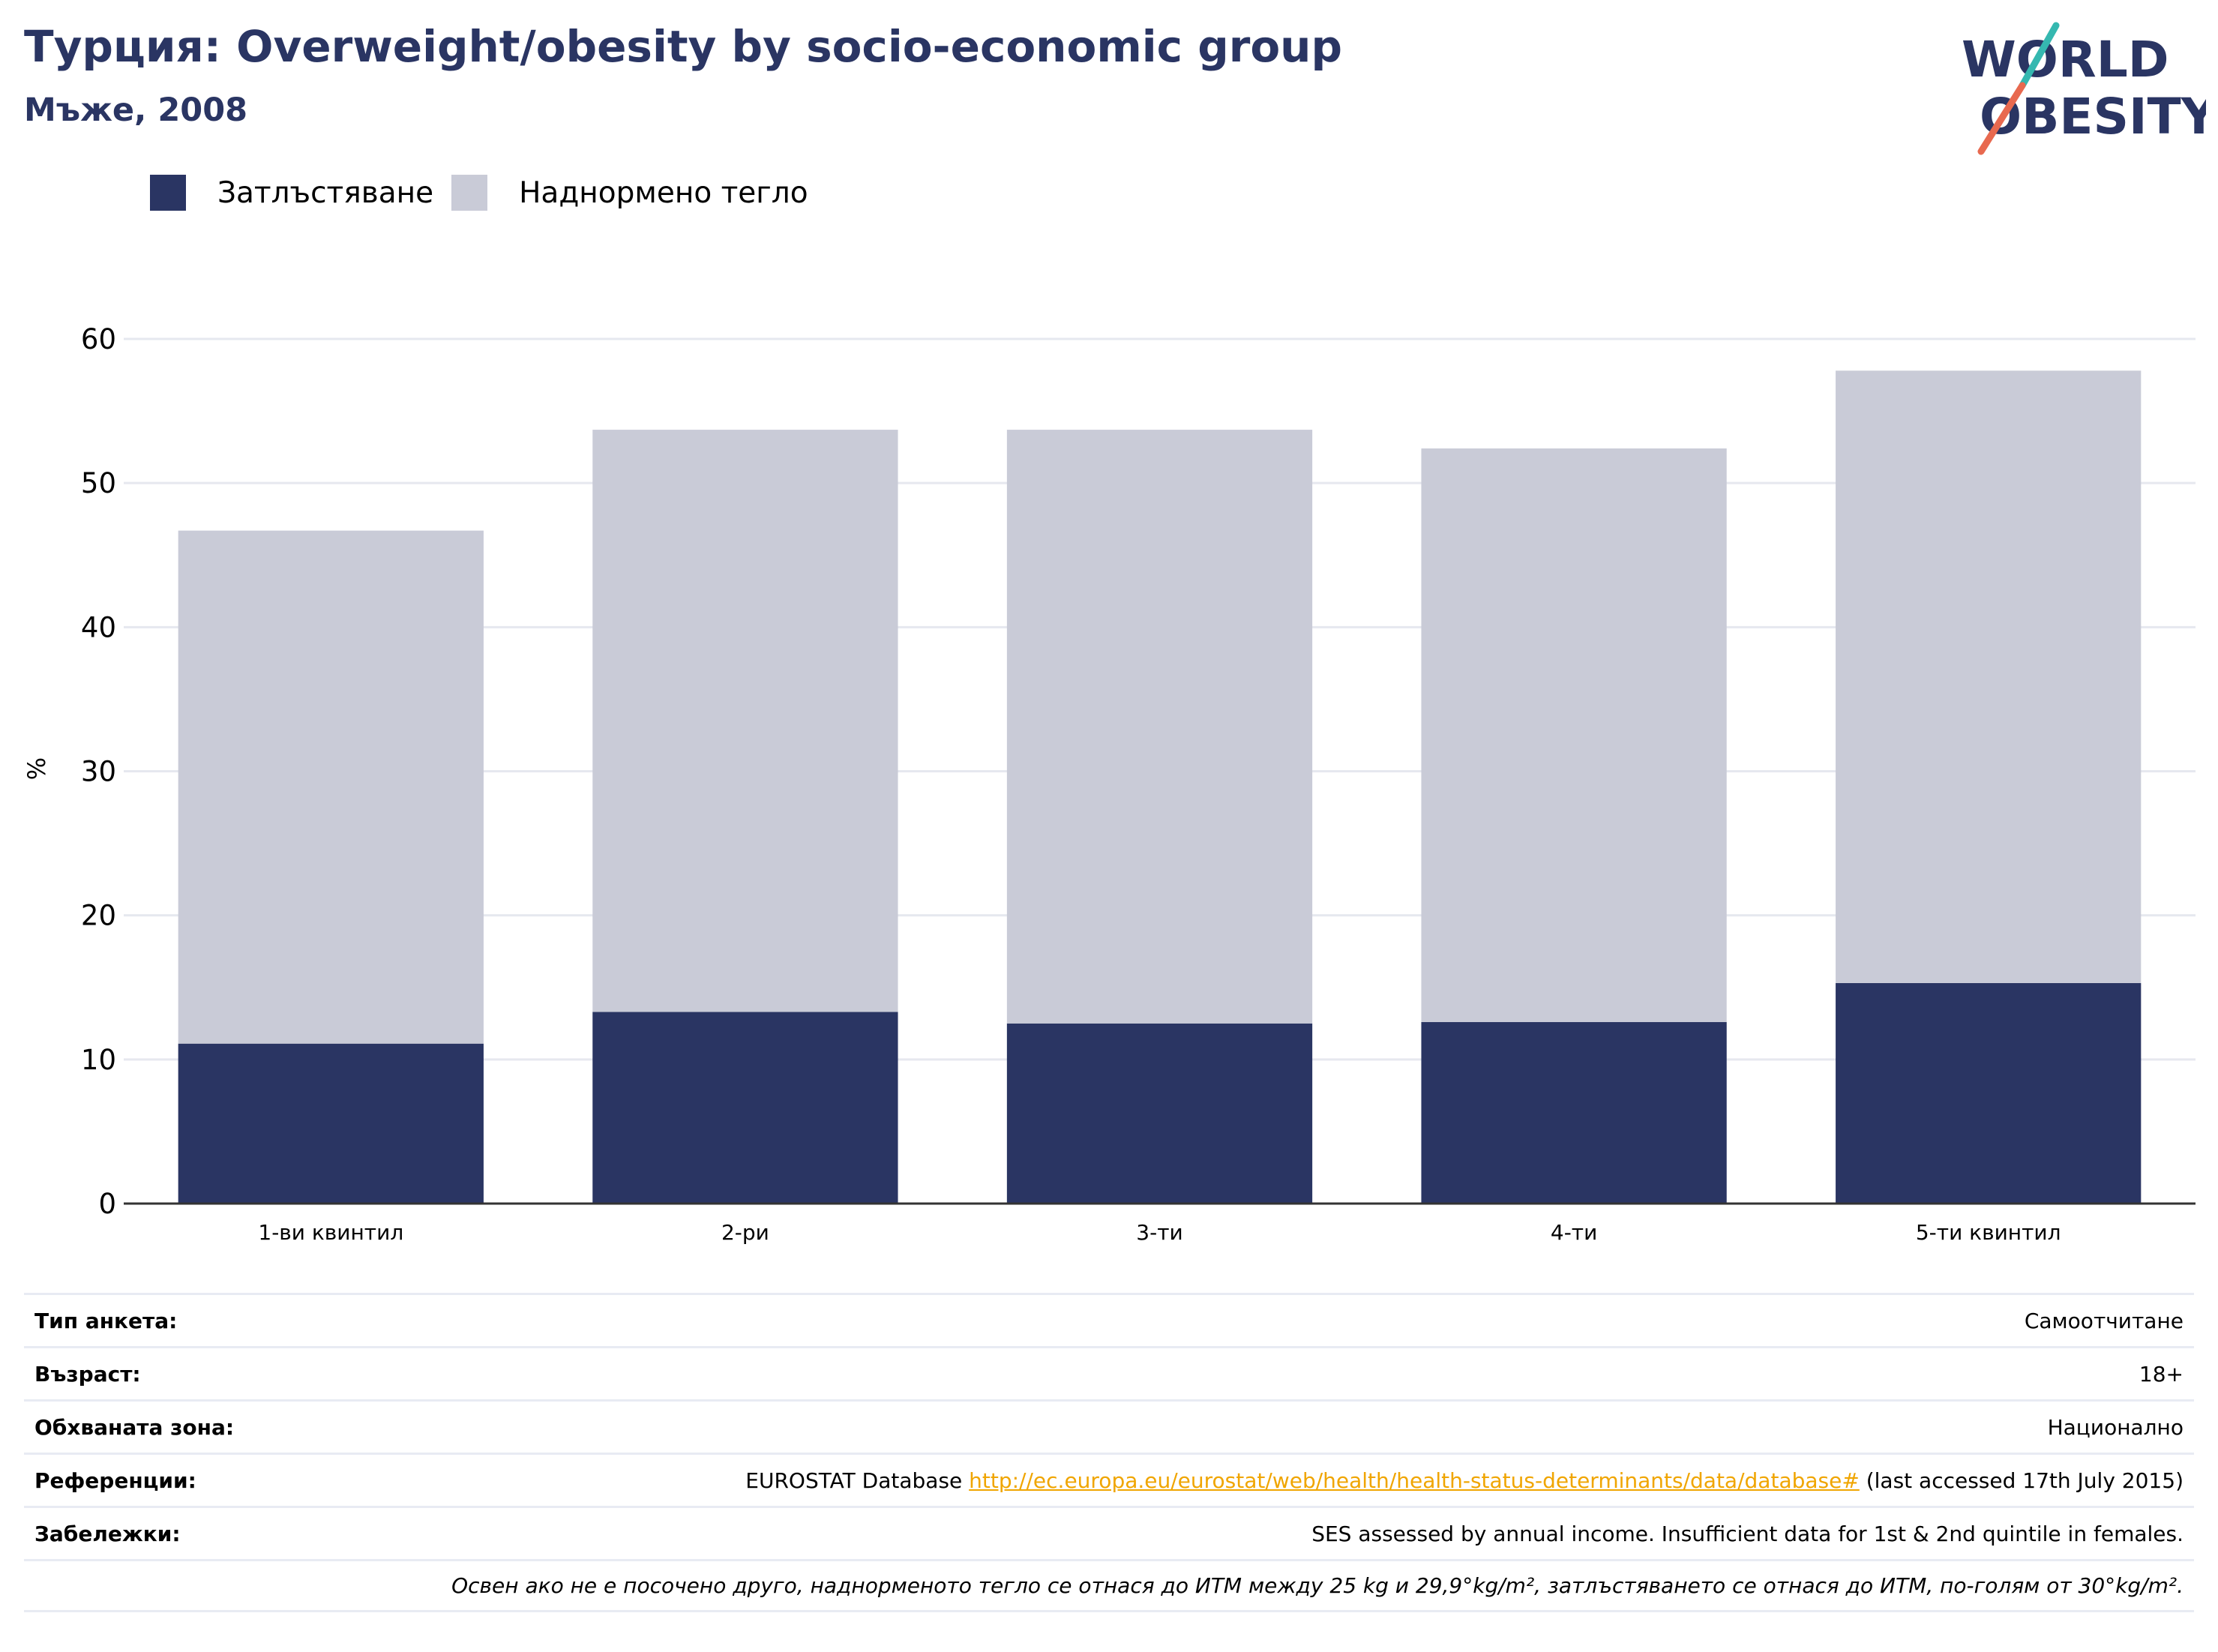 The width and height of the screenshot is (2218, 1652). Describe the element at coordinates (36, 769) in the screenshot. I see `y-axis-label: %` at that location.